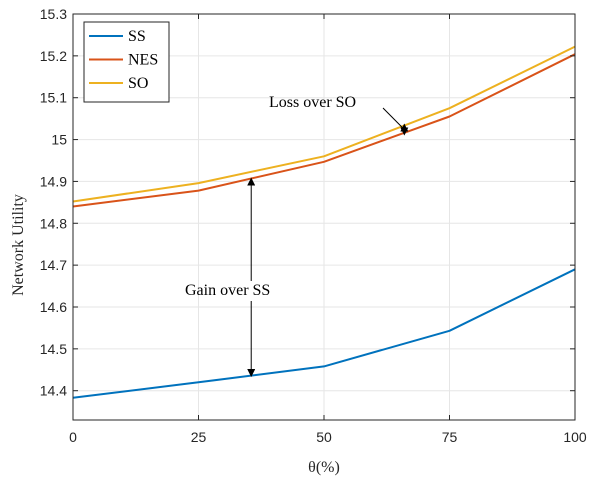 Image resolution: width=589 pixels, height=478 pixels. I want to click on x-tick-label: 0, so click(73, 437).